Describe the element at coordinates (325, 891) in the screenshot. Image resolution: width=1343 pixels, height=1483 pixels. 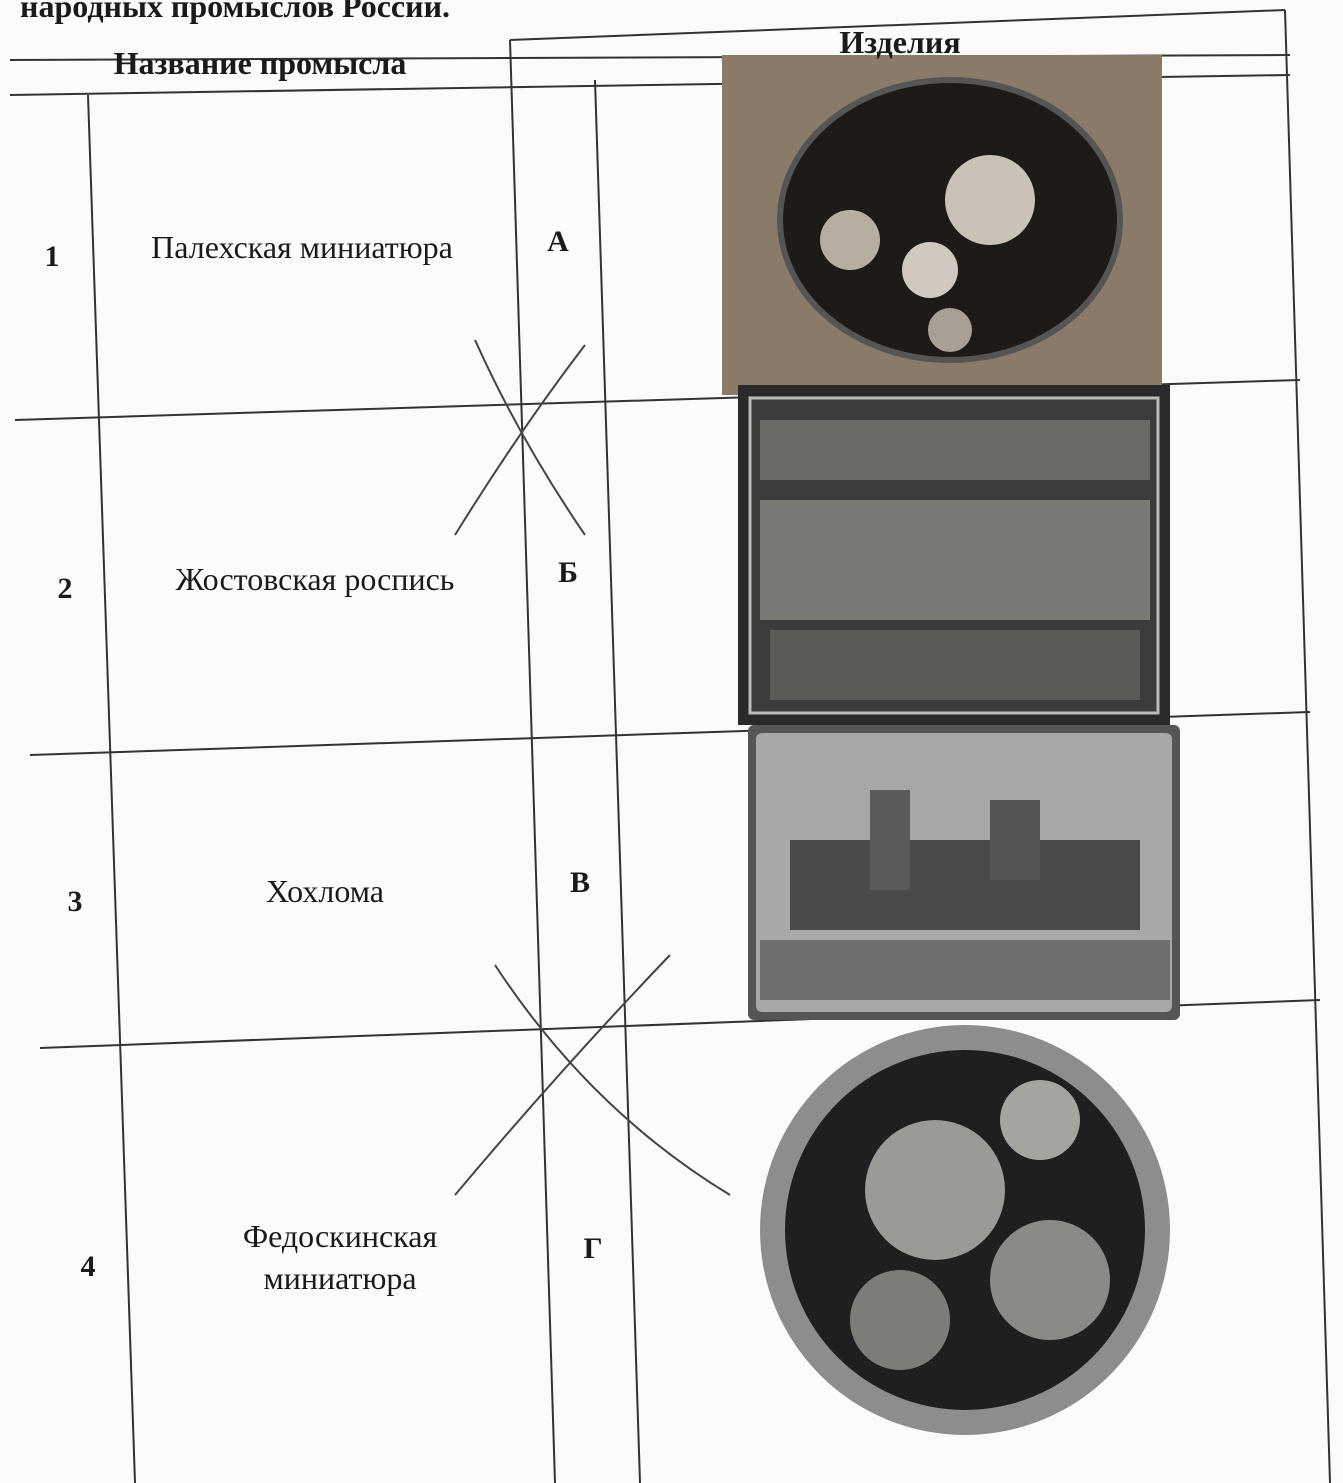
I see `craft-name: Хохлома` at that location.